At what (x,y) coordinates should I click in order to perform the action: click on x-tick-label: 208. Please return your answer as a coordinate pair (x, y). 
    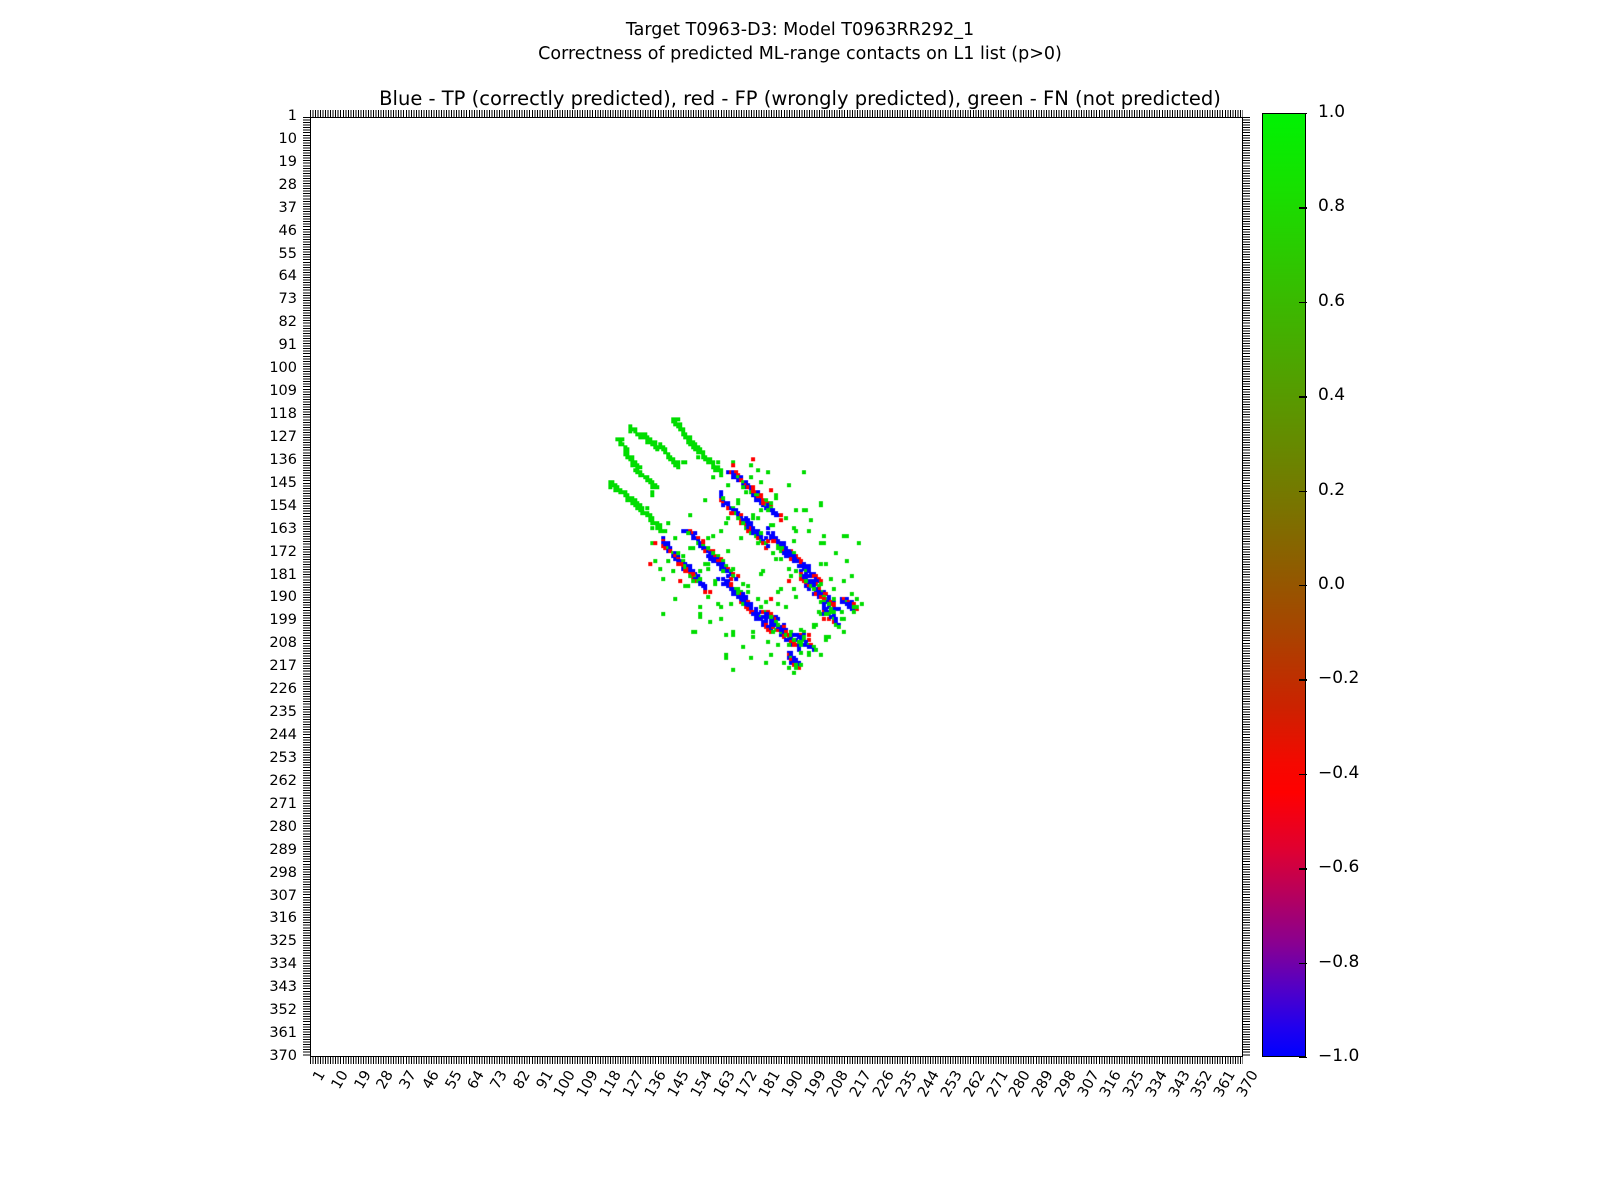
    Looking at the image, I should click on (838, 1084).